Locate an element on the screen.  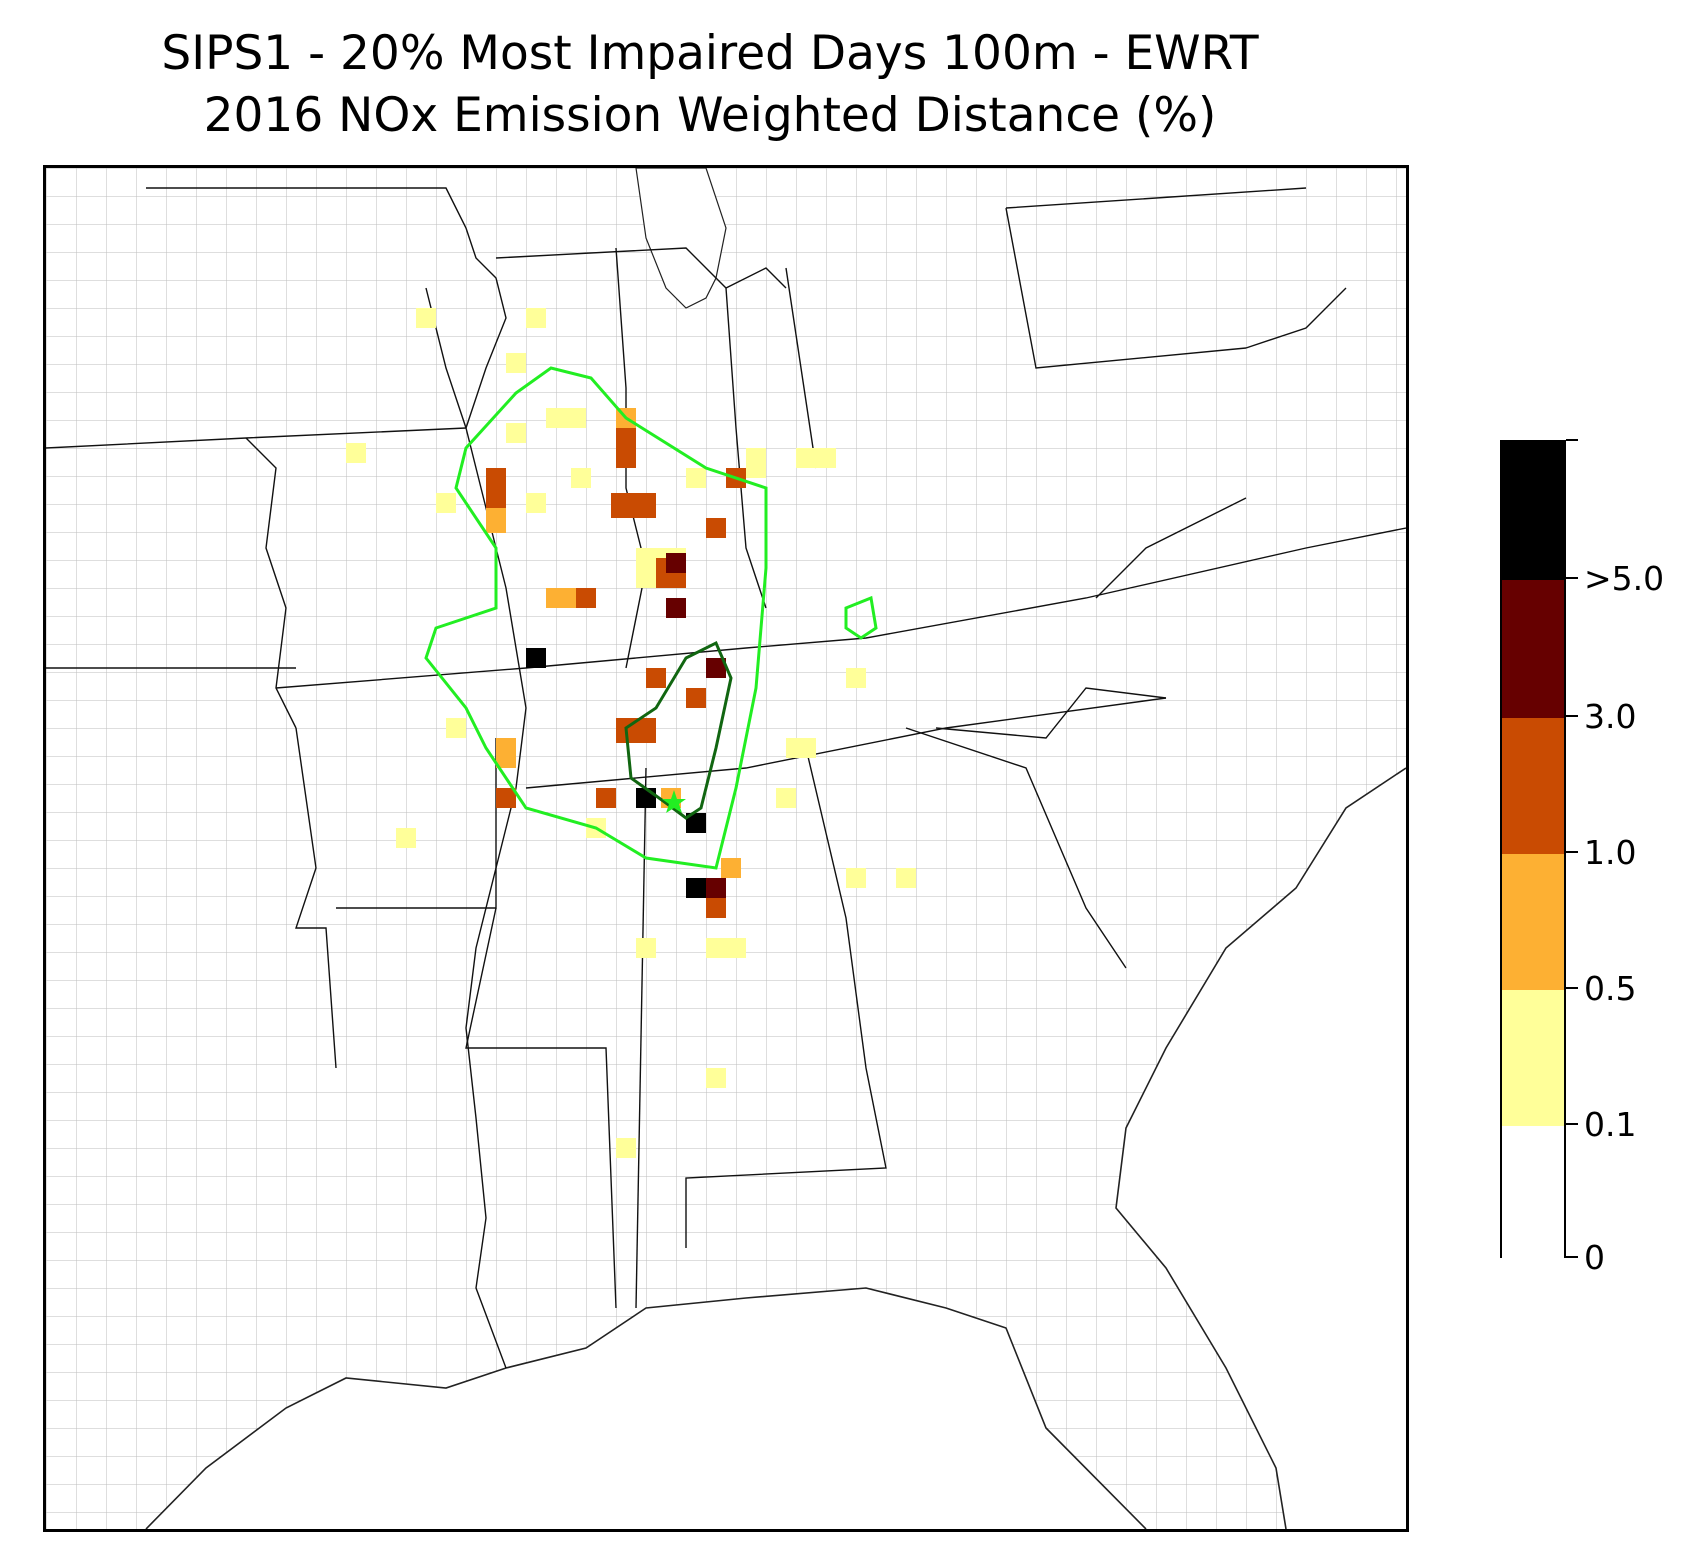
colorbar-label-4: 3.0 is located at coordinates (1610, 716).